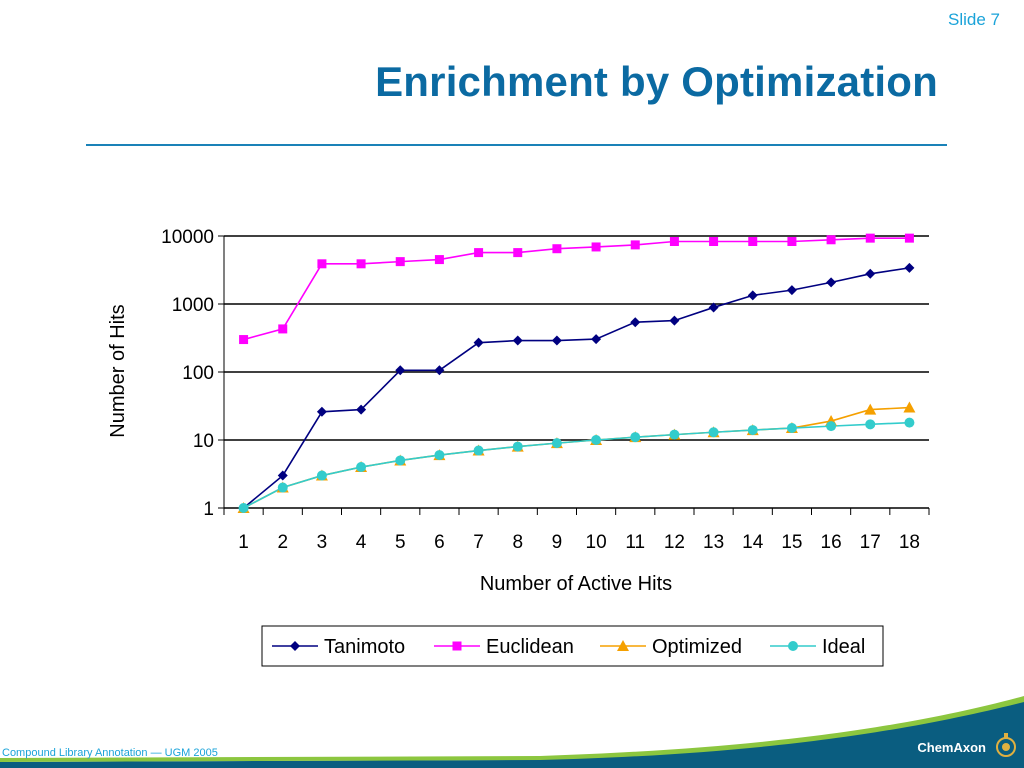 The width and height of the screenshot is (1024, 768). What do you see at coordinates (361, 542) in the screenshot?
I see `x-tick-label: 4` at bounding box center [361, 542].